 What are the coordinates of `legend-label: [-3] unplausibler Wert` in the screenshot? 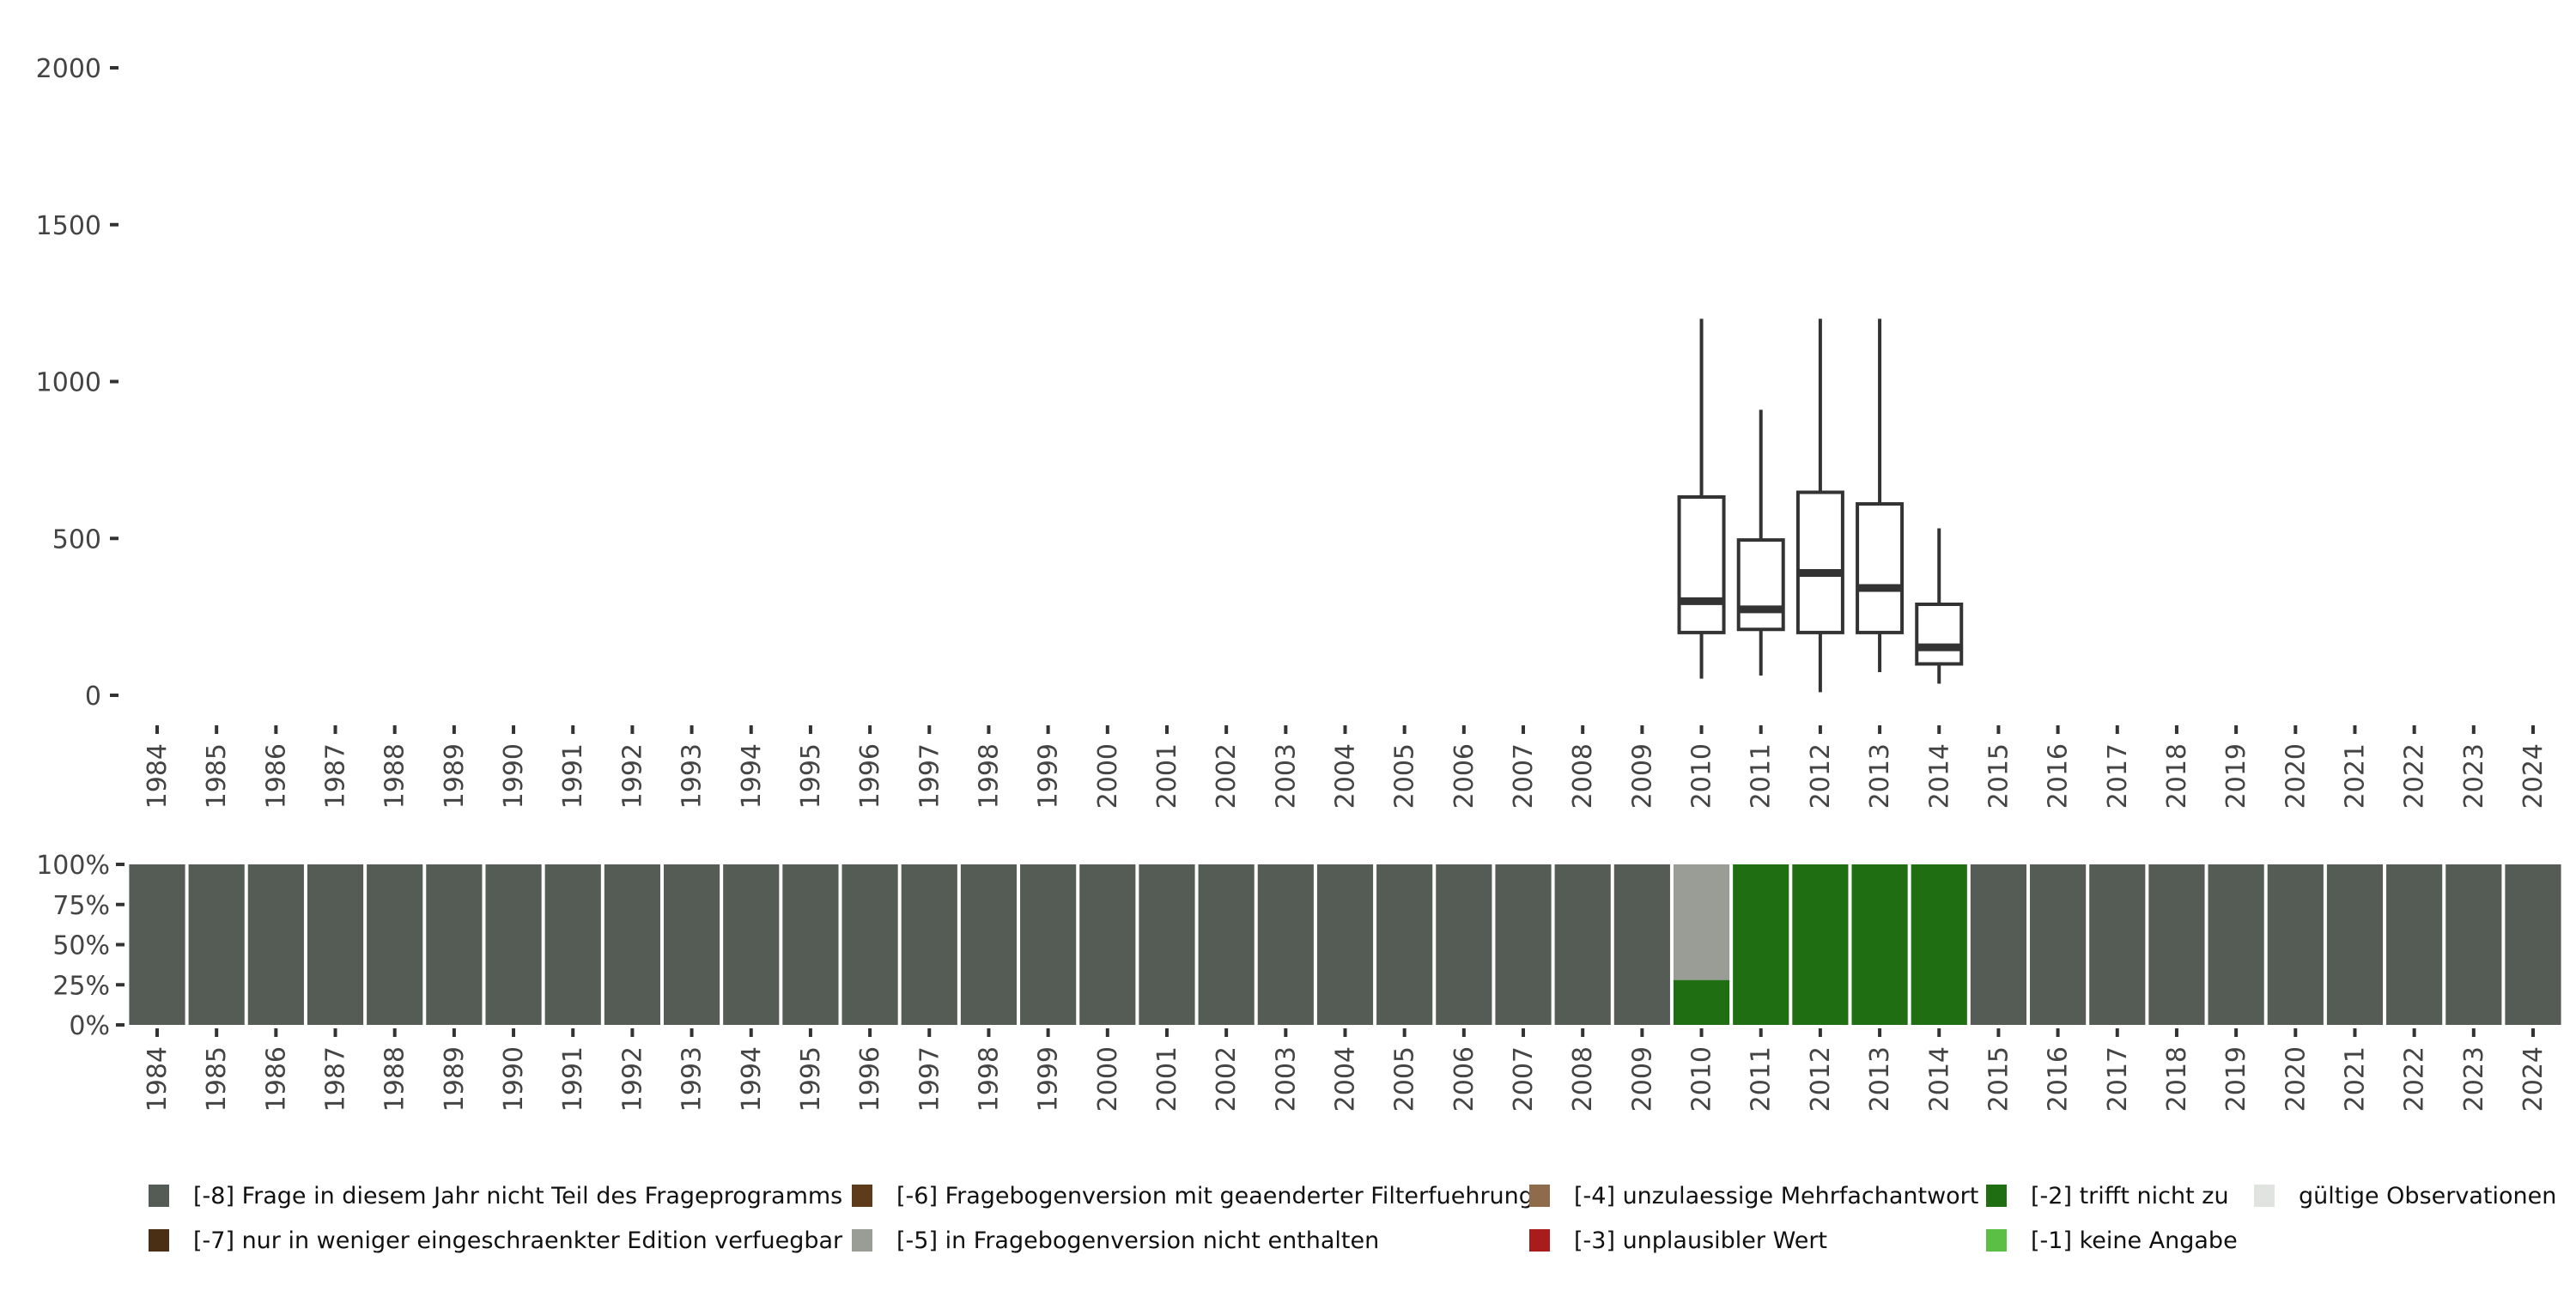 It's located at (1700, 1240).